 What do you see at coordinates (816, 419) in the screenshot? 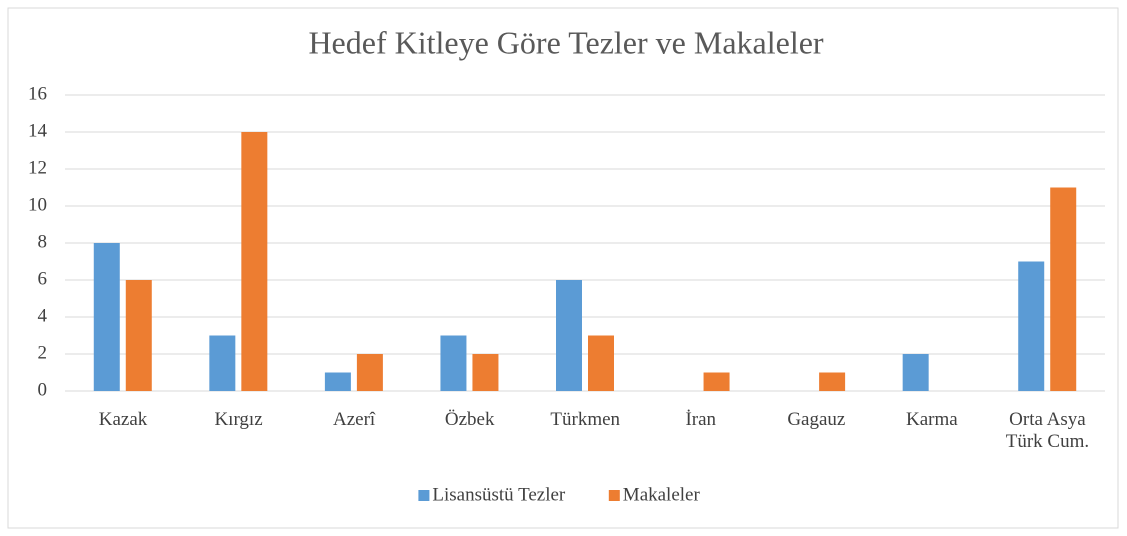
I see `x-tick-label: Gagauz` at bounding box center [816, 419].